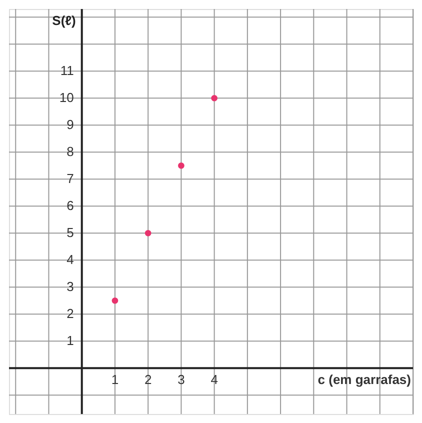  I want to click on x-tick-label: 4, so click(214, 380).